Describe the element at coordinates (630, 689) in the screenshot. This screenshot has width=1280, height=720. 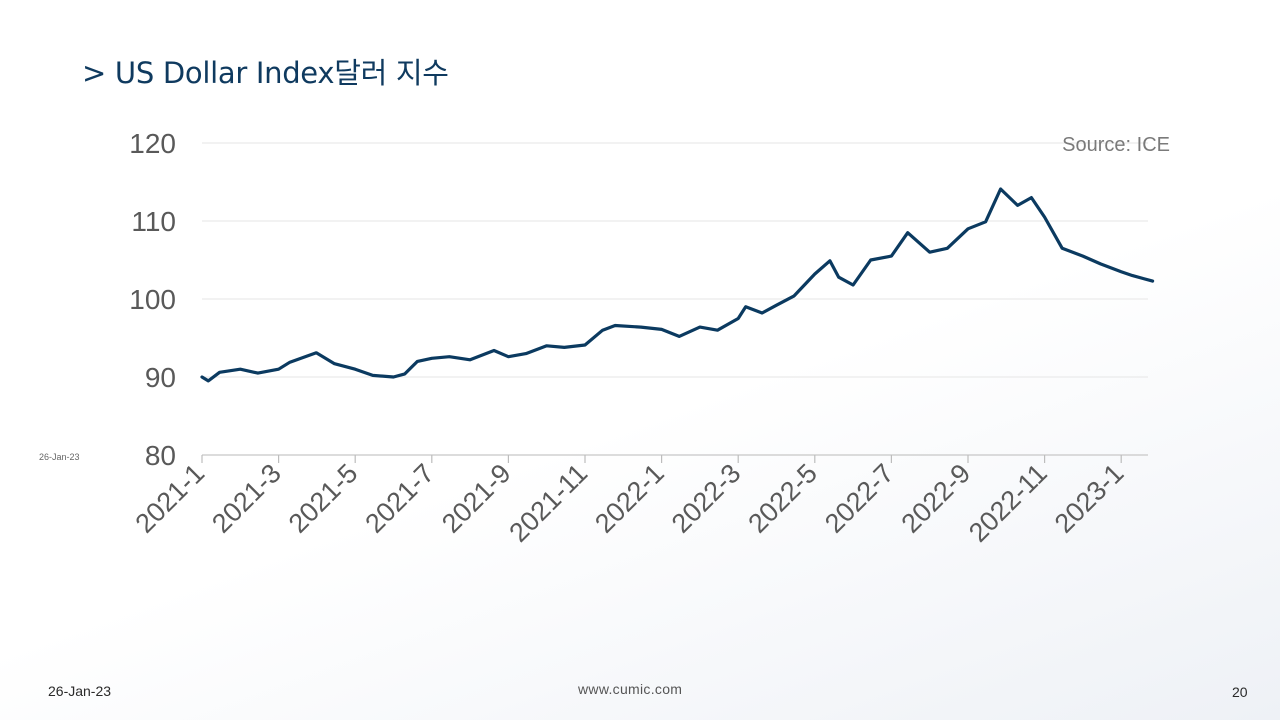
I see `footer-website-link: www.cumic.com` at that location.